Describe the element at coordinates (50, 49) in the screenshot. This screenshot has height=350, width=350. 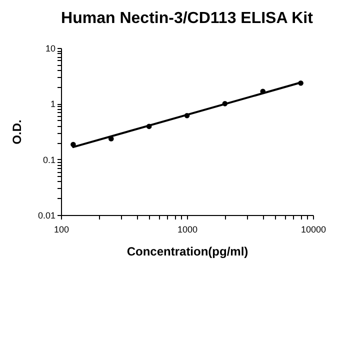
I see `y-tick-label: 10` at that location.